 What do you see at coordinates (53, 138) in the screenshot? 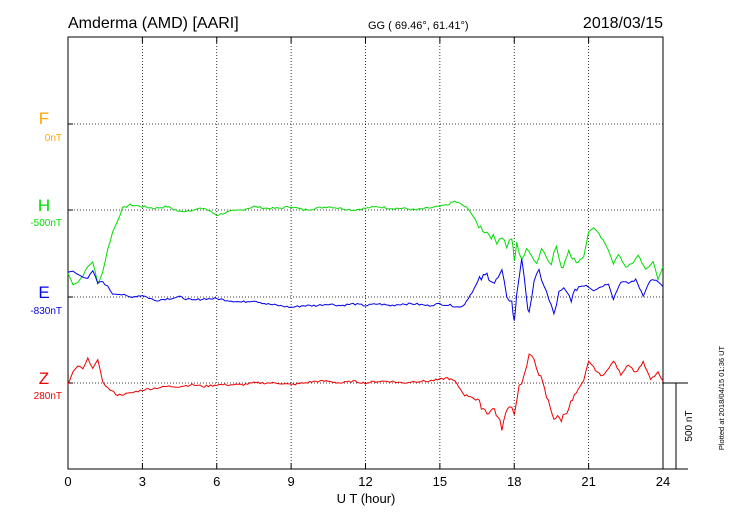
I see `baseline-label-f: 0nT` at bounding box center [53, 138].